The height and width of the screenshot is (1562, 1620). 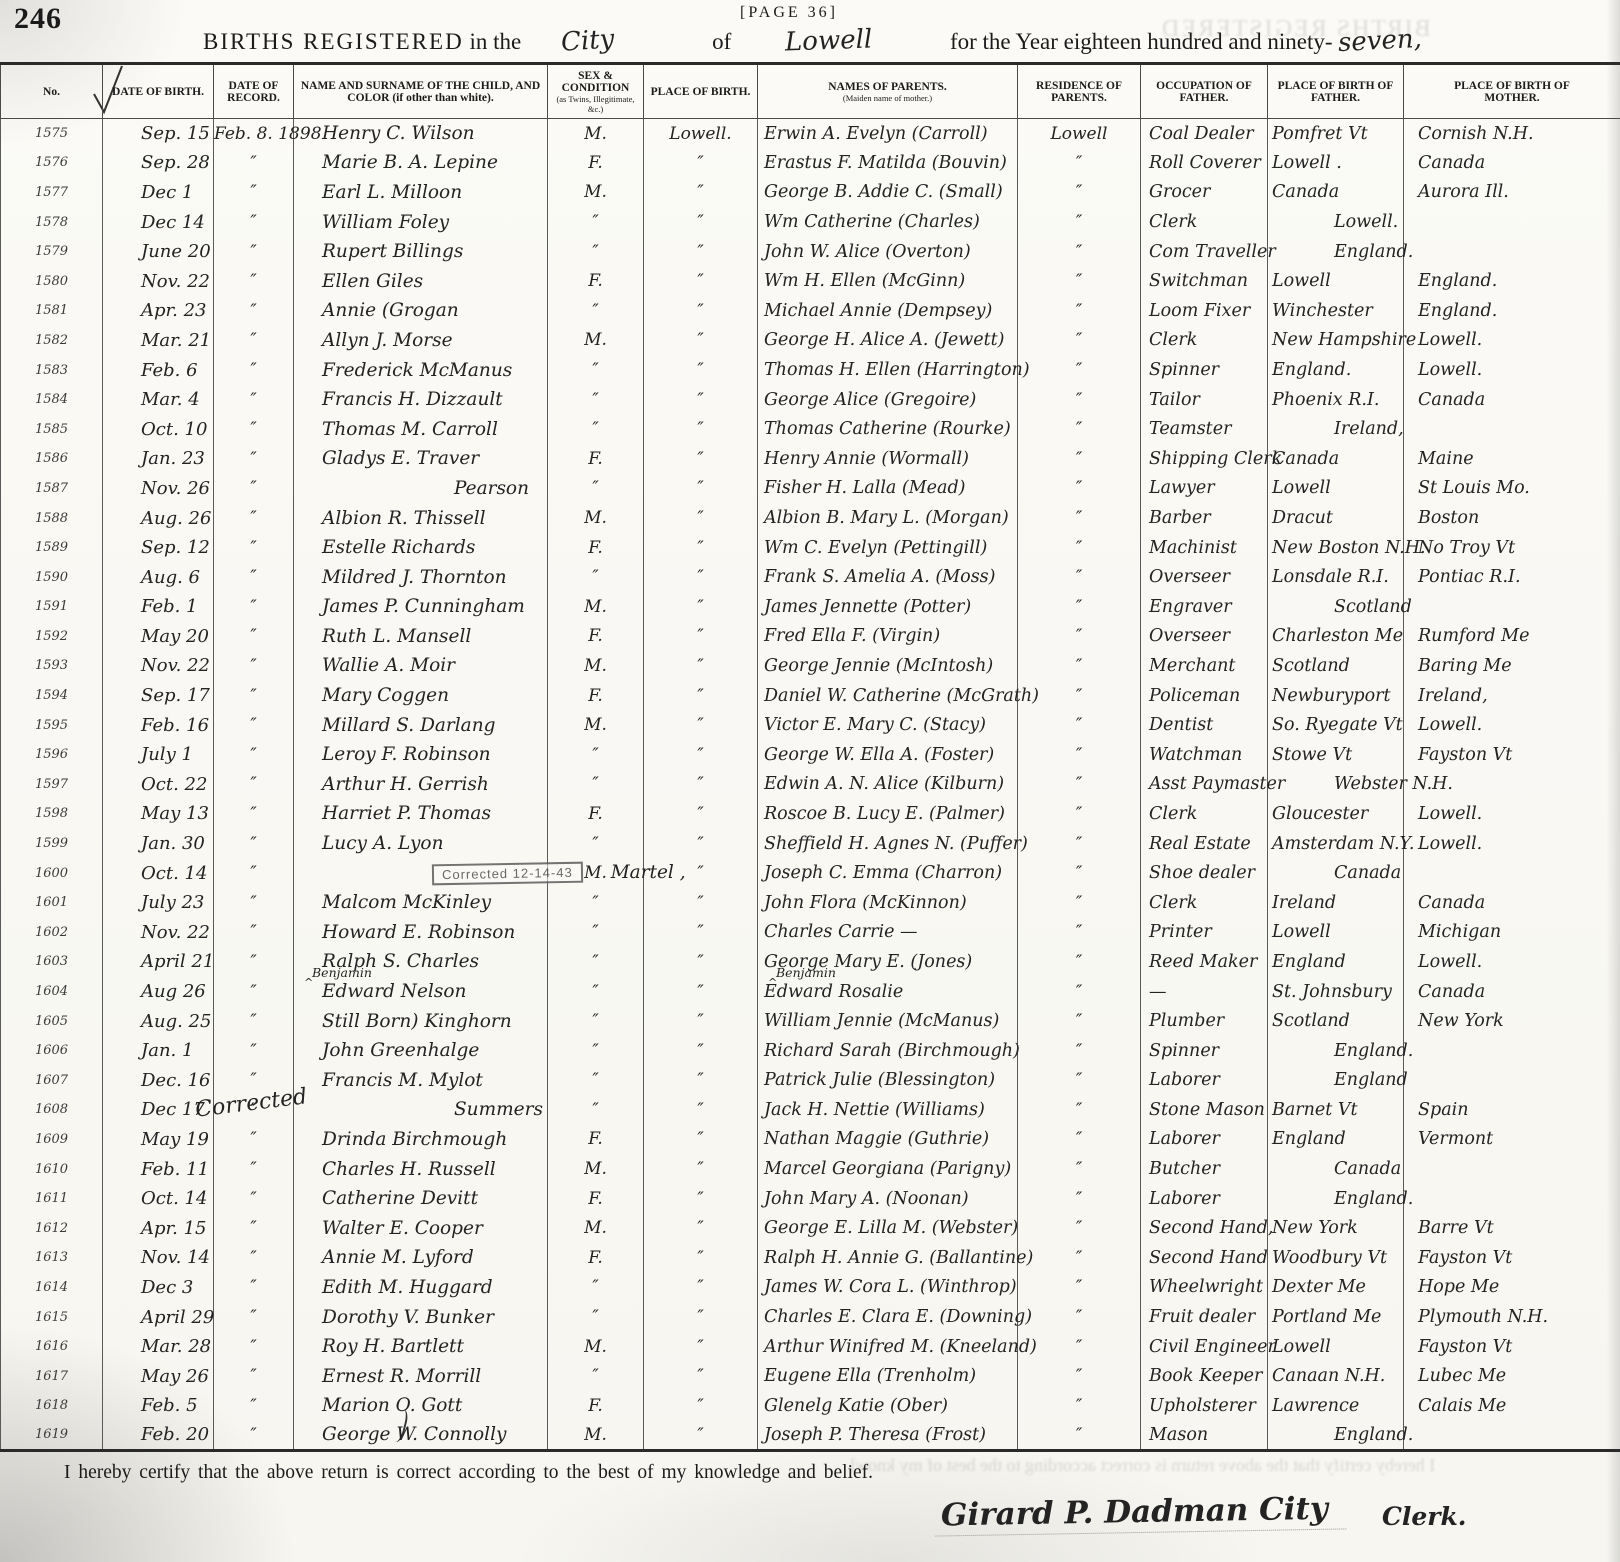 What do you see at coordinates (489, 873) in the screenshot?
I see `cell-child-name: Corrected 12-14-43 Martel ,` at bounding box center [489, 873].